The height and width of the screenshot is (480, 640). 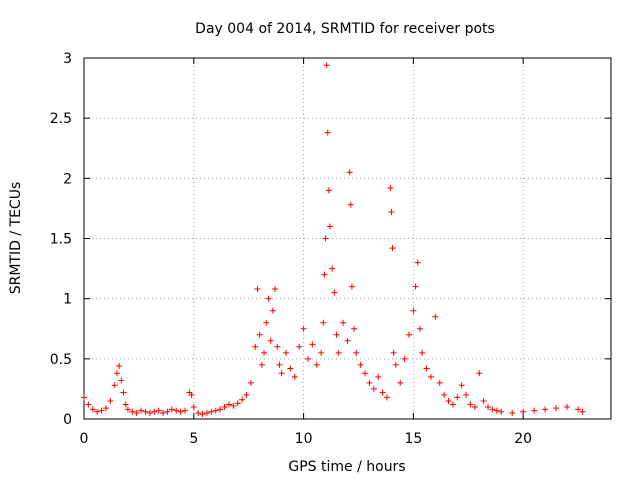 What do you see at coordinates (413, 439) in the screenshot?
I see `x-tick-label: 15` at bounding box center [413, 439].